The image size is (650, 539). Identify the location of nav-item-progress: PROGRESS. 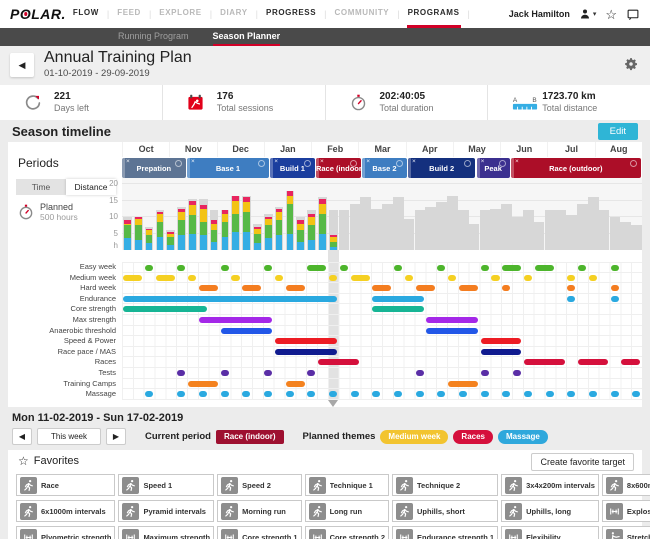
(291, 12).